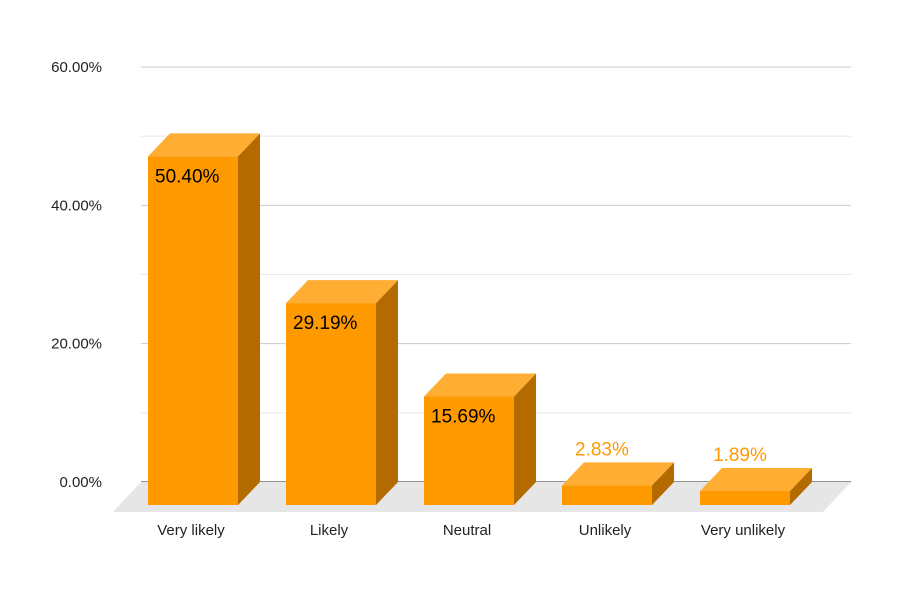  I want to click on x-category-label: Likely, so click(329, 530).